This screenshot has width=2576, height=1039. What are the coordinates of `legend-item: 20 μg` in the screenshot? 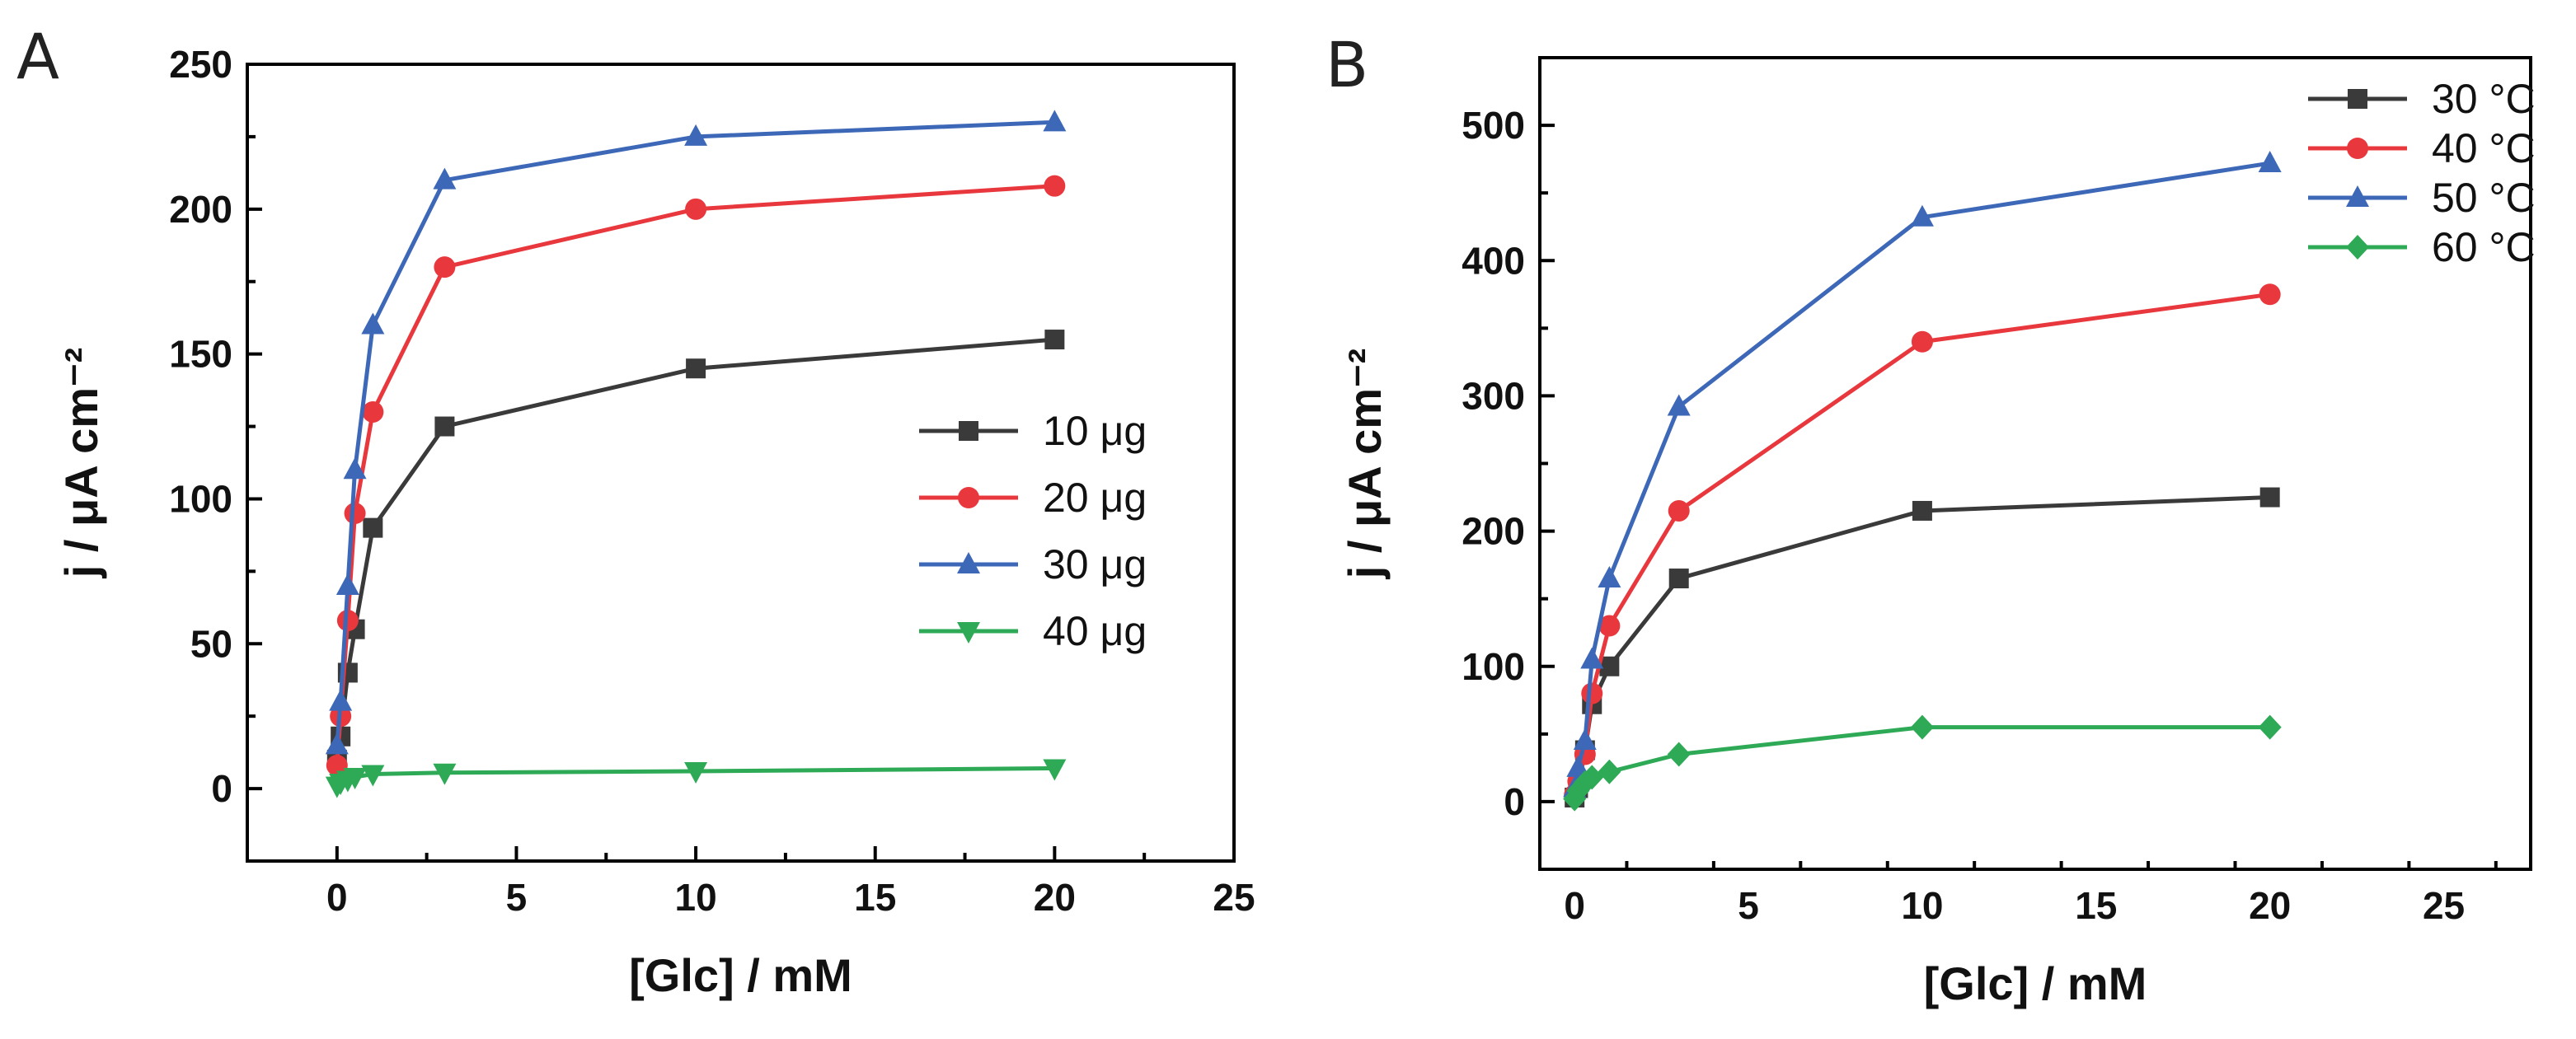 It's located at (1033, 498).